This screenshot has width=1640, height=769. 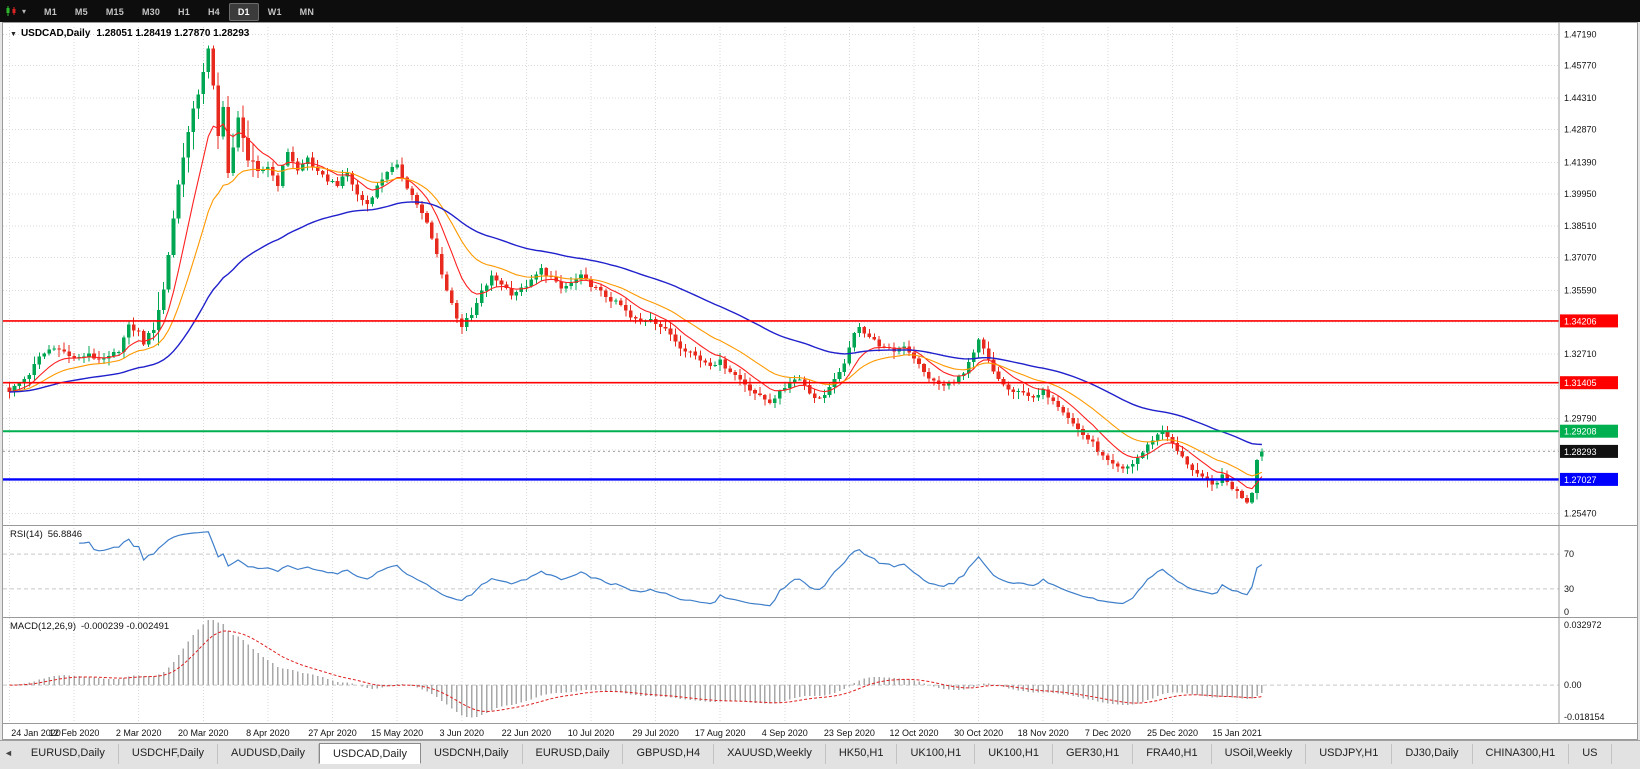 I want to click on chart-tab-xauusd-weekly: XAUUSD,Weekly, so click(x=770, y=754).